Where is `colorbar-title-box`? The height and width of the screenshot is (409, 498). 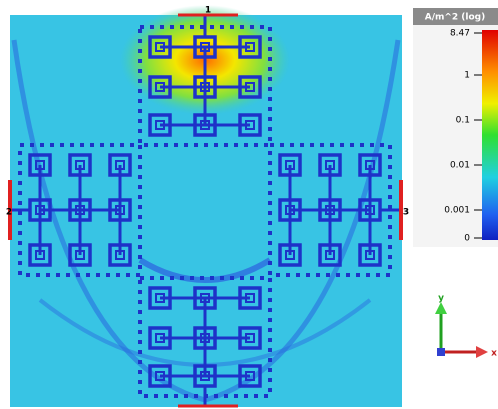 colorbar-title-box is located at coordinates (455, 16).